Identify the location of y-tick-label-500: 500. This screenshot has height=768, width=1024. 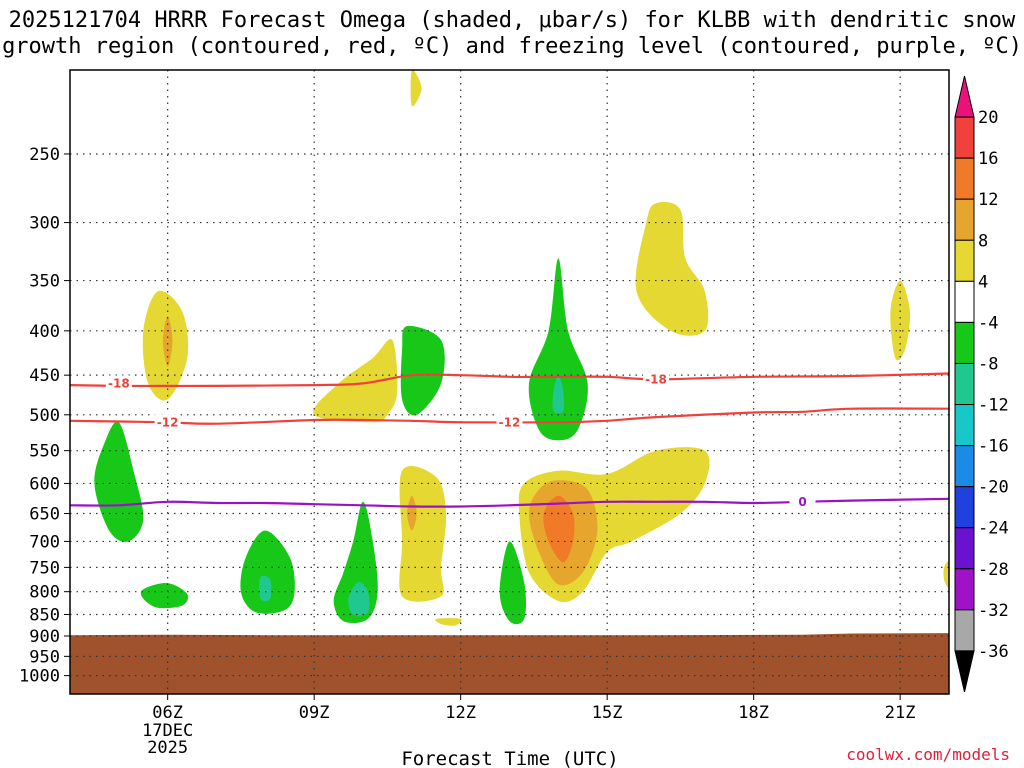
(44, 416).